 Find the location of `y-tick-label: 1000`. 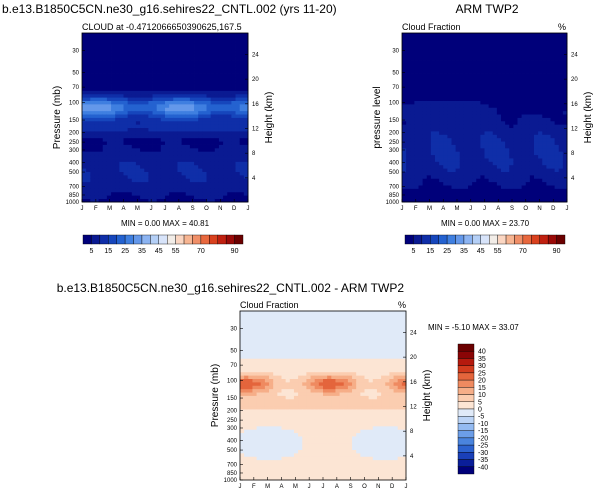

y-tick-label: 1000 is located at coordinates (393, 203).